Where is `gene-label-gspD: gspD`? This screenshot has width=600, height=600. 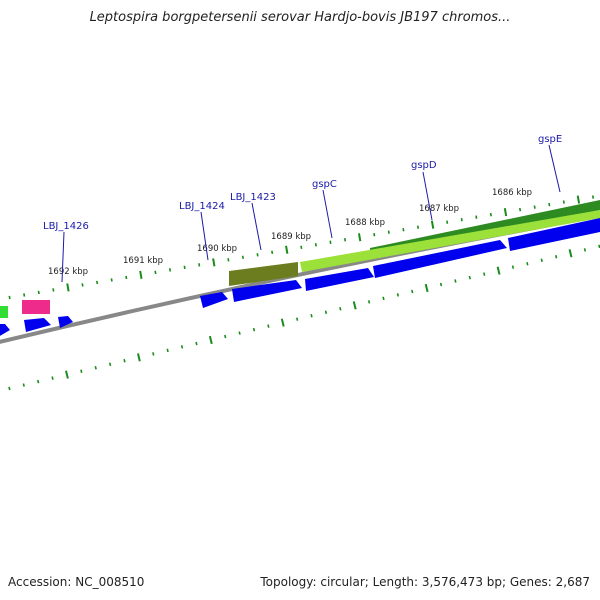 gene-label-gspD: gspD is located at coordinates (424, 165).